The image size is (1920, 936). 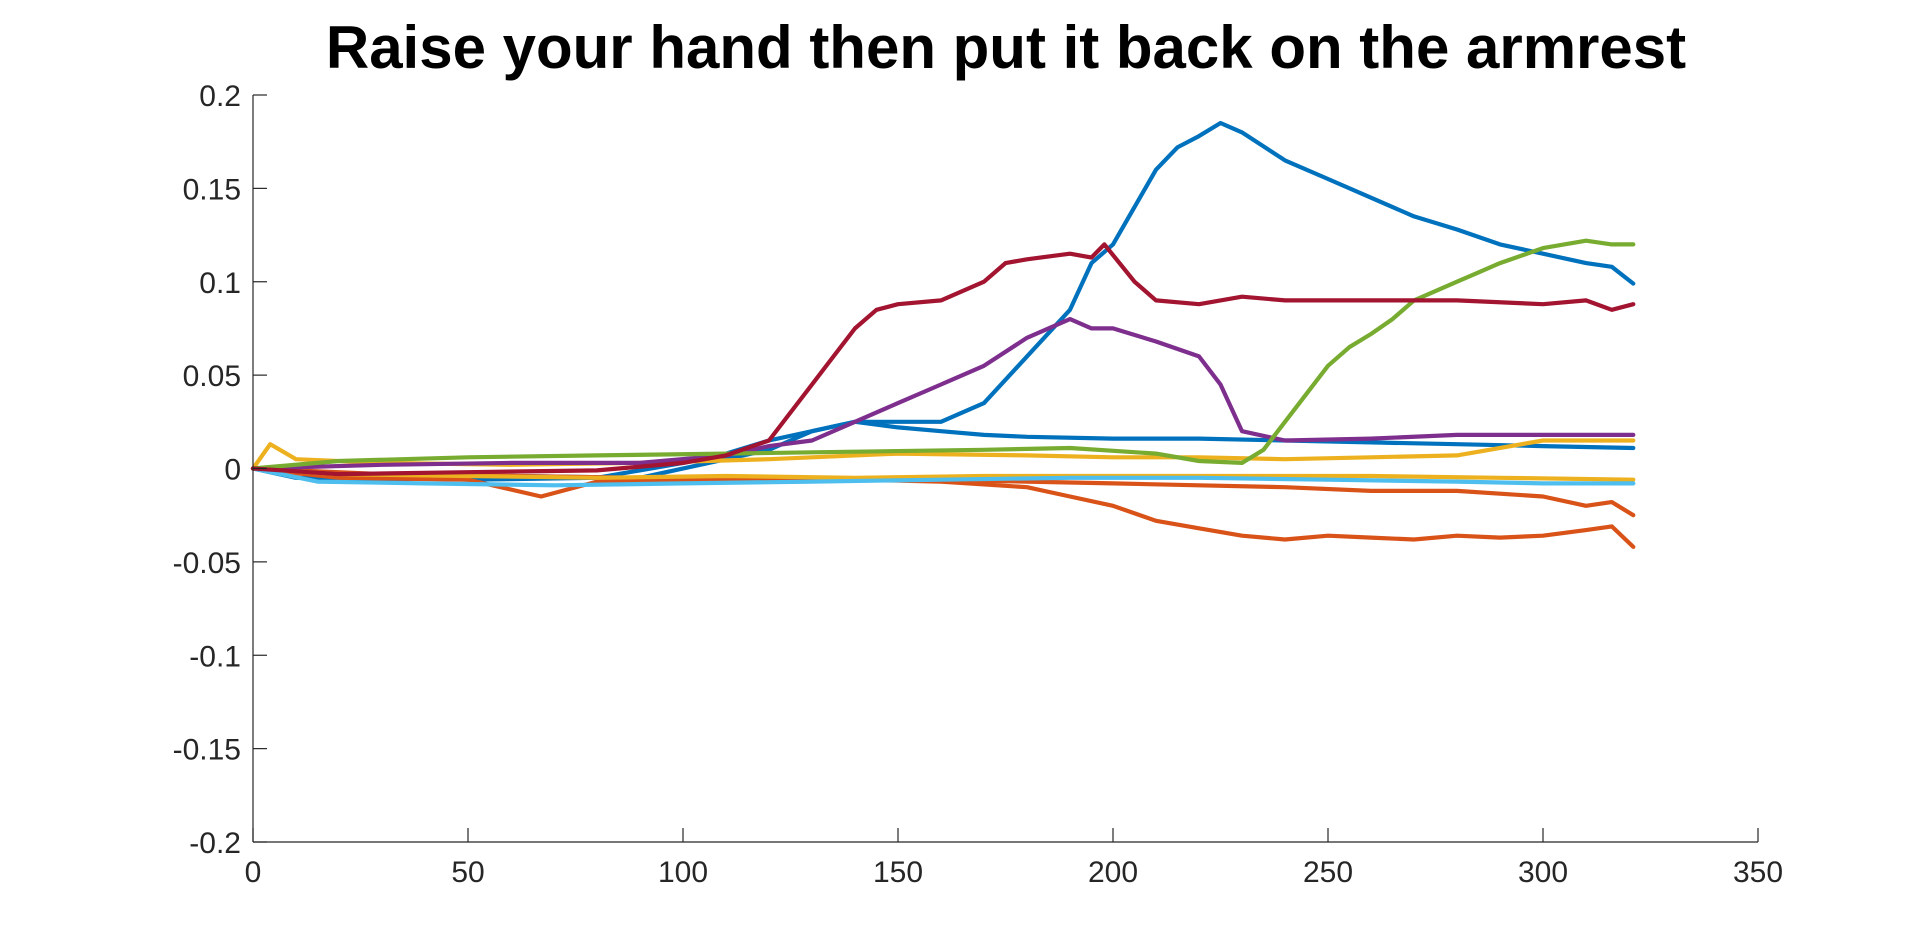 What do you see at coordinates (1758, 872) in the screenshot?
I see `x-tick-label: 350` at bounding box center [1758, 872].